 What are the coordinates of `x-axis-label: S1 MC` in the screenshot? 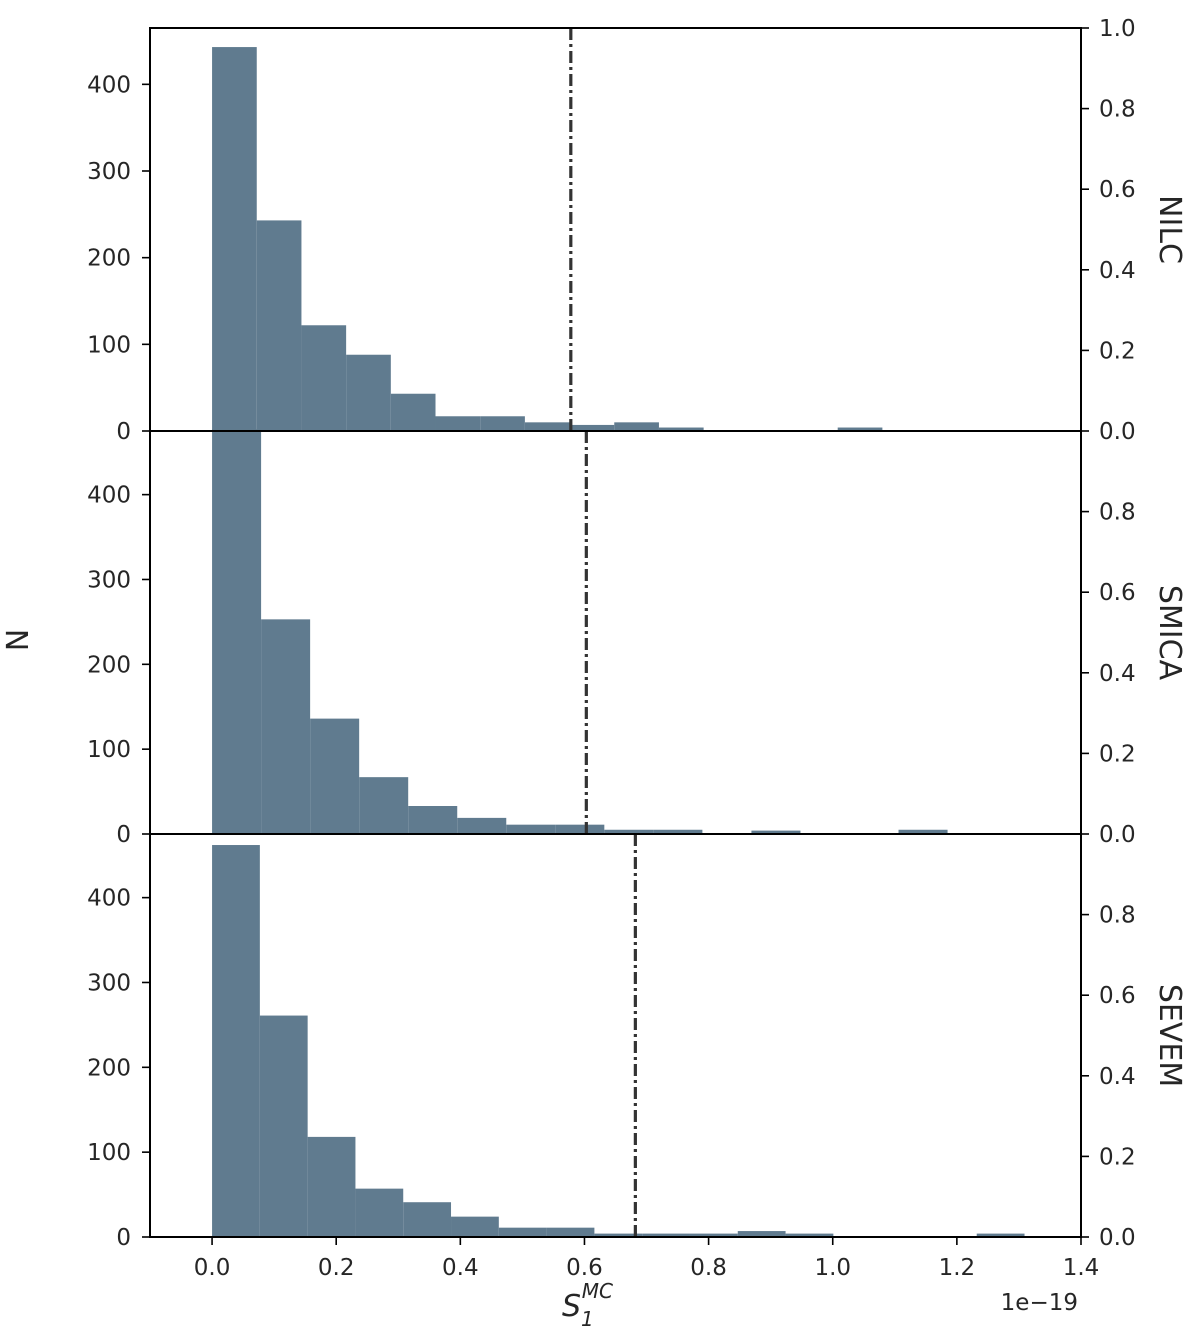 It's located at (587, 1305).